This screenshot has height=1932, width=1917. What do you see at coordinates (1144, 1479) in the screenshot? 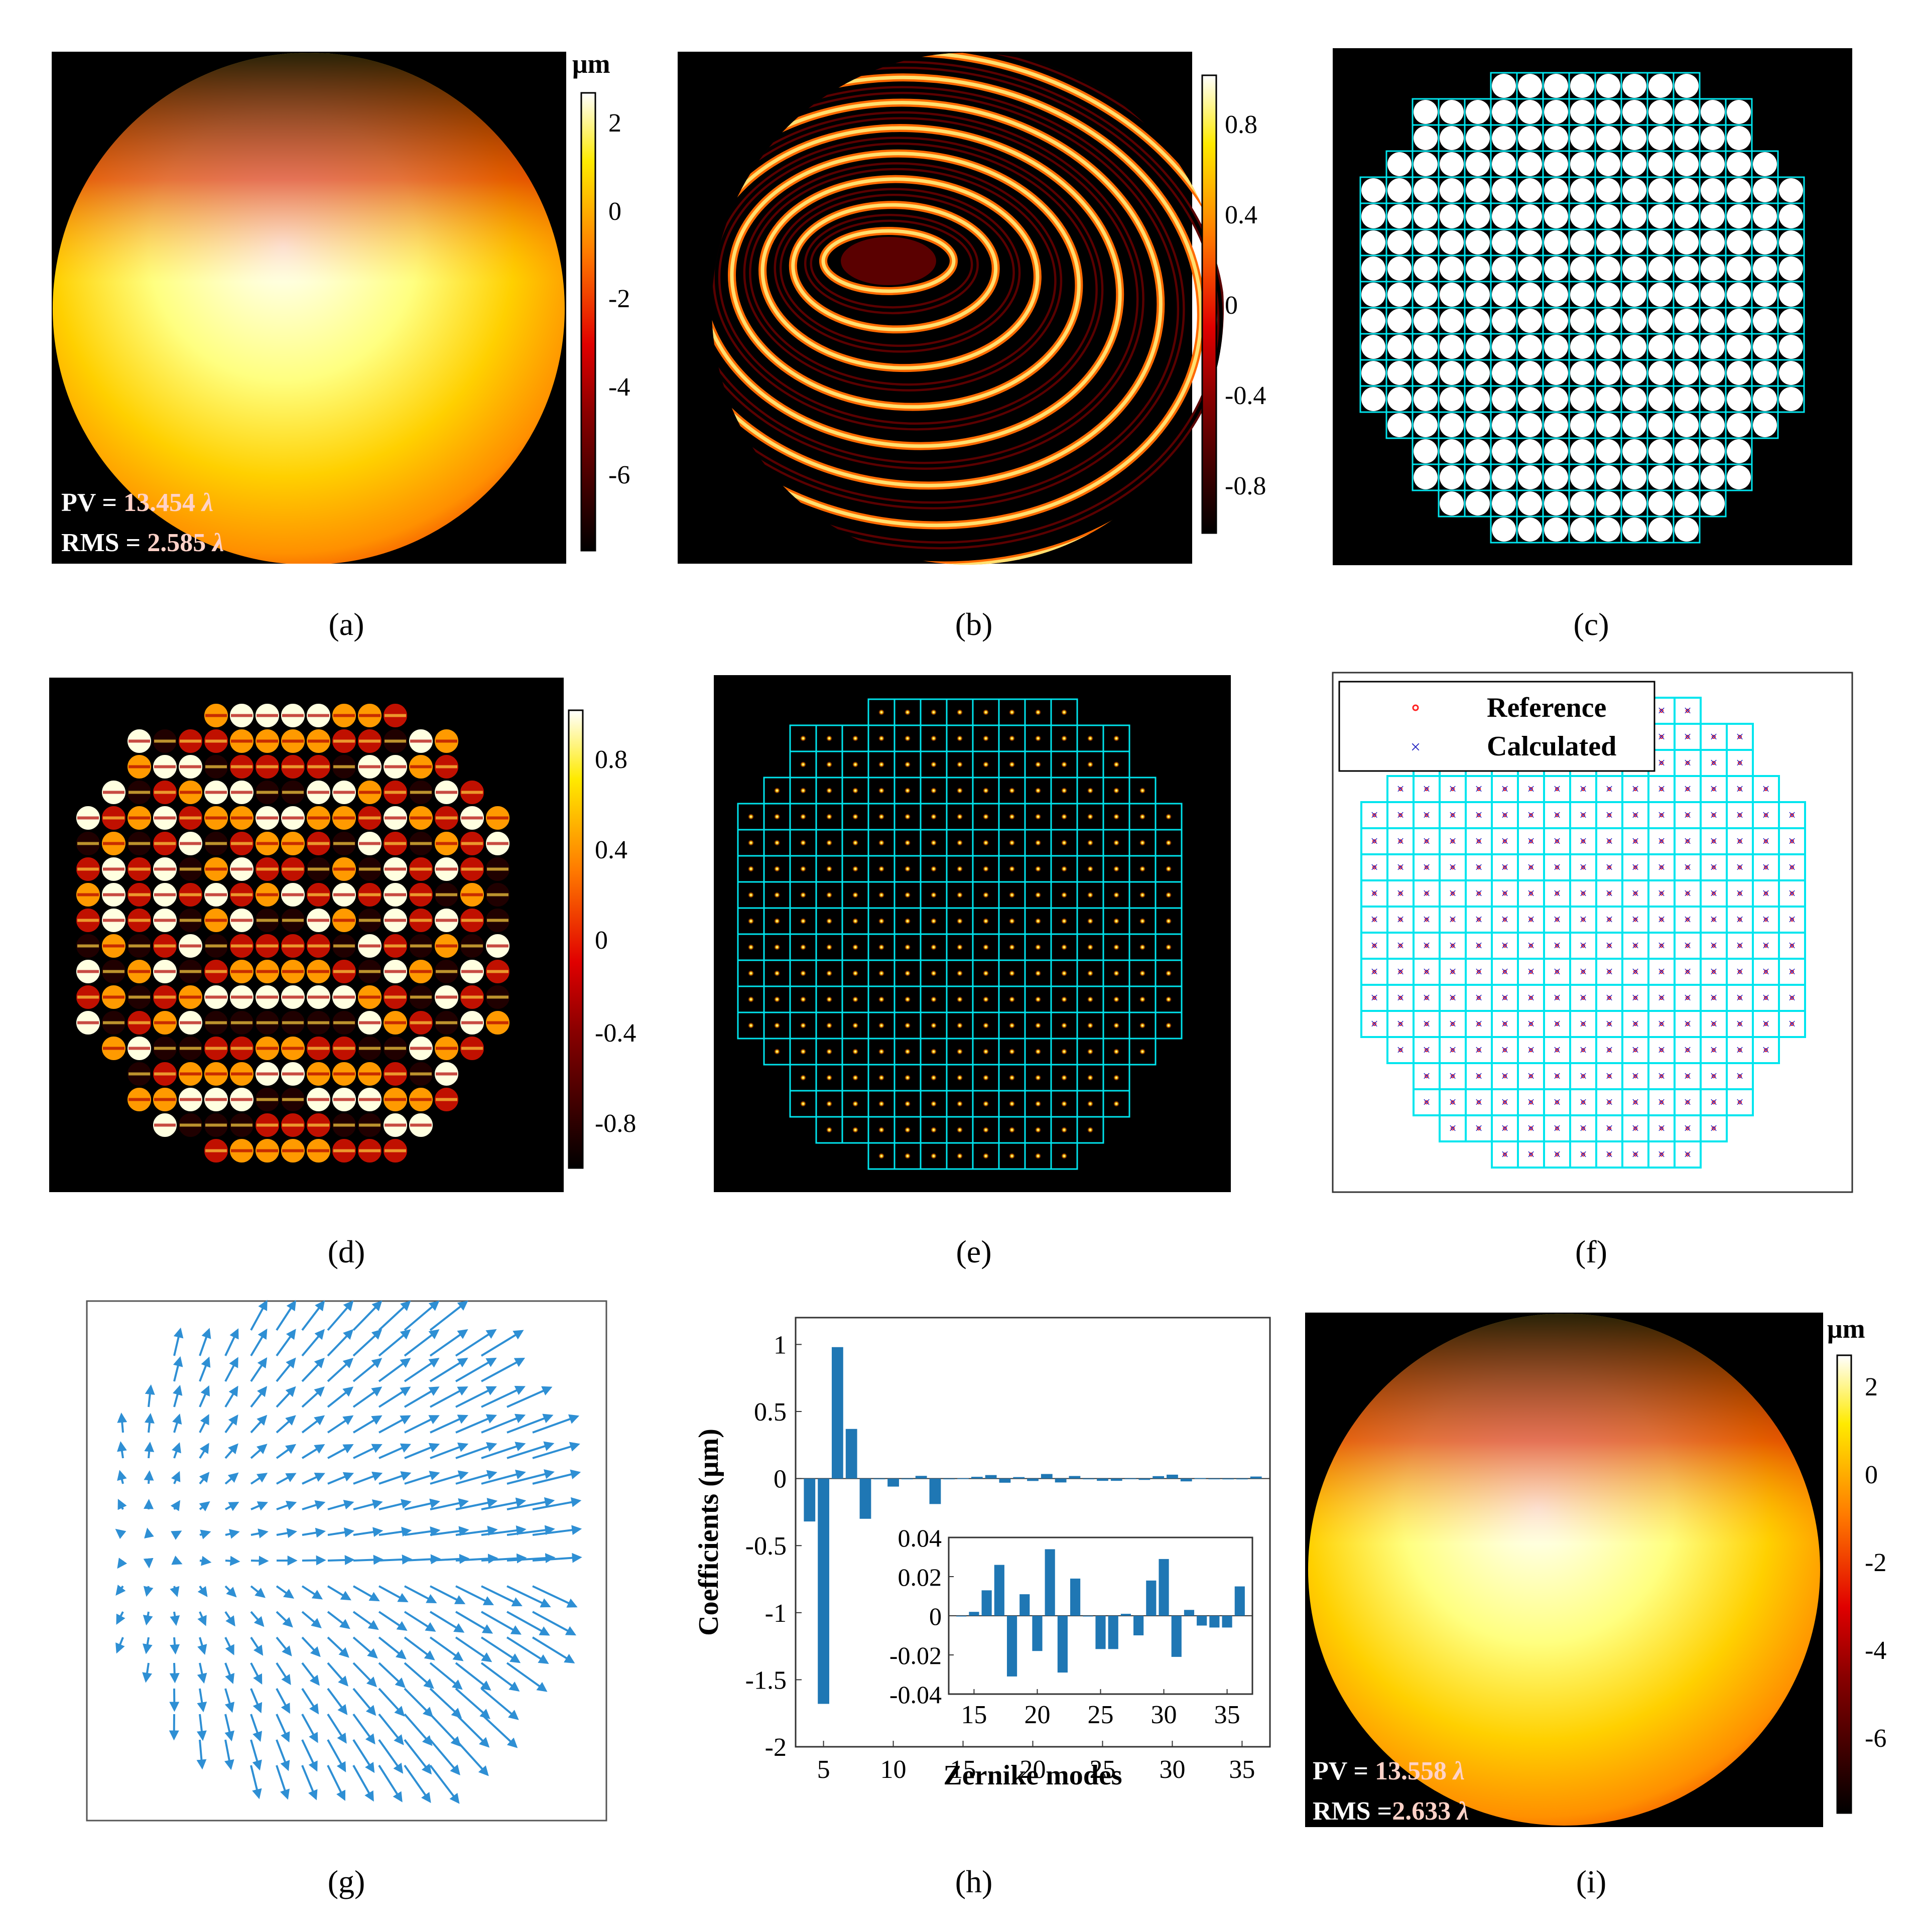
I see `bar` at bounding box center [1144, 1479].